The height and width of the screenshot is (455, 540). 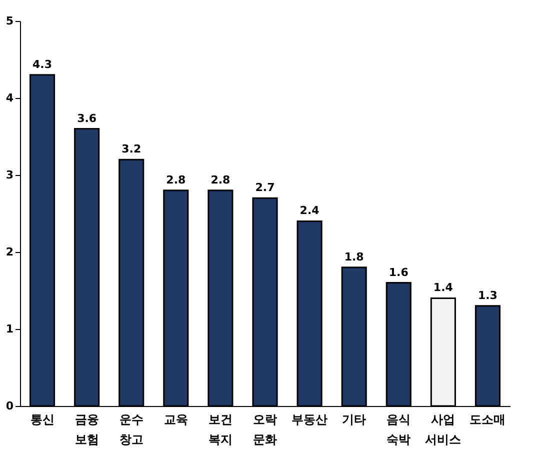 I want to click on y-tick-label: 4, so click(x=10, y=98).